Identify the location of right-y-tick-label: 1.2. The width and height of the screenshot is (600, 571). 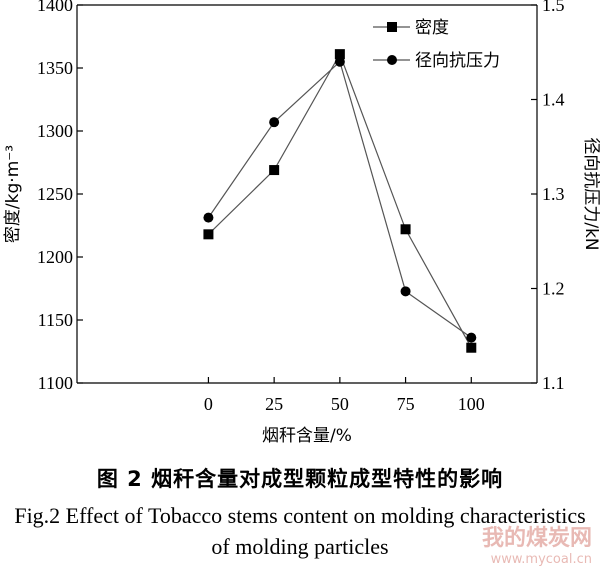
(553, 289).